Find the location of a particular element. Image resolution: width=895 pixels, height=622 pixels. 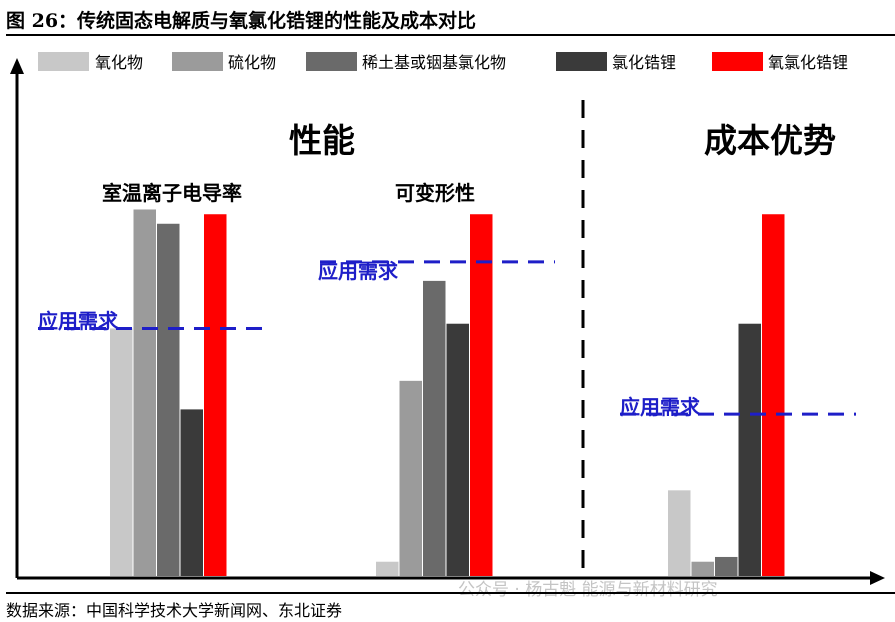

group-labels: 室温离子电导率 可变形性 is located at coordinates (288, 193).